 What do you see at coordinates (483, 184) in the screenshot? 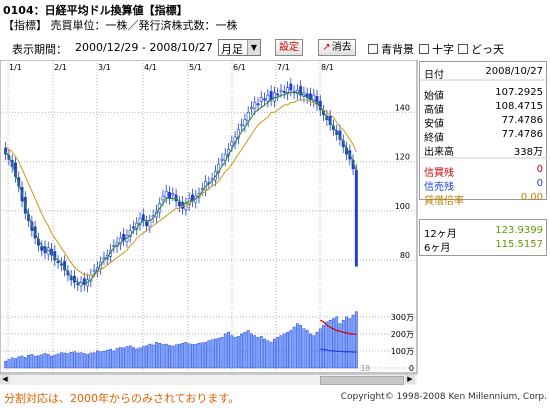
I see `row-margin-sell: 信売残 0` at bounding box center [483, 184].